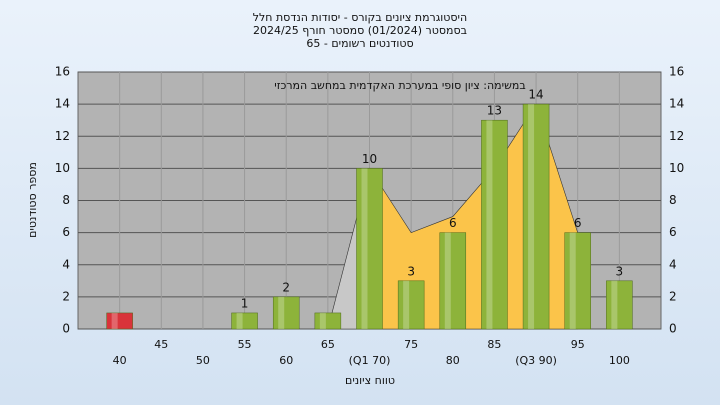 The height and width of the screenshot is (405, 720). I want to click on y-tick-label: 16, so click(62, 72).